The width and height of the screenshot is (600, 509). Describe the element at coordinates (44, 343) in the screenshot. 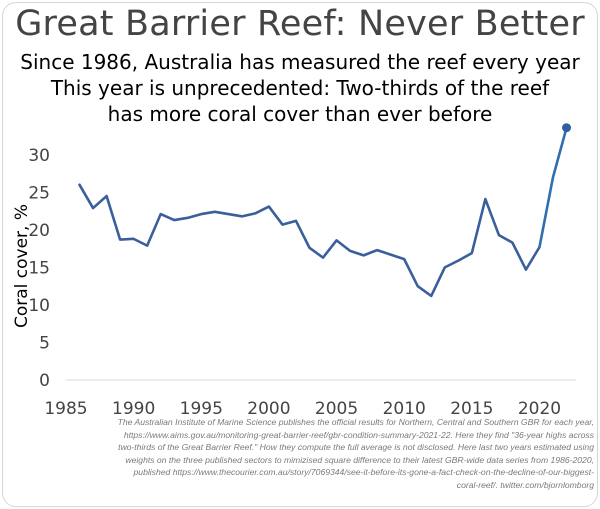

I see `y-tick-label: 5` at that location.